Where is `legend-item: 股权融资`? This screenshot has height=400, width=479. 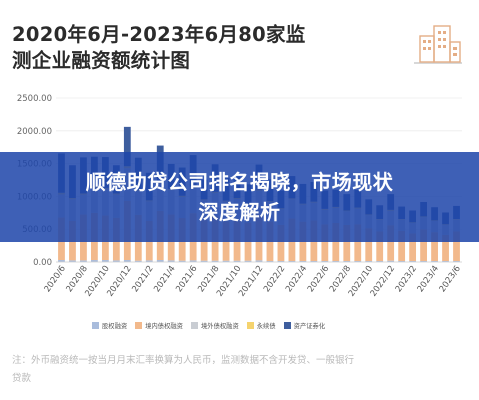
legend-item: 股权融资 is located at coordinates (109, 325).